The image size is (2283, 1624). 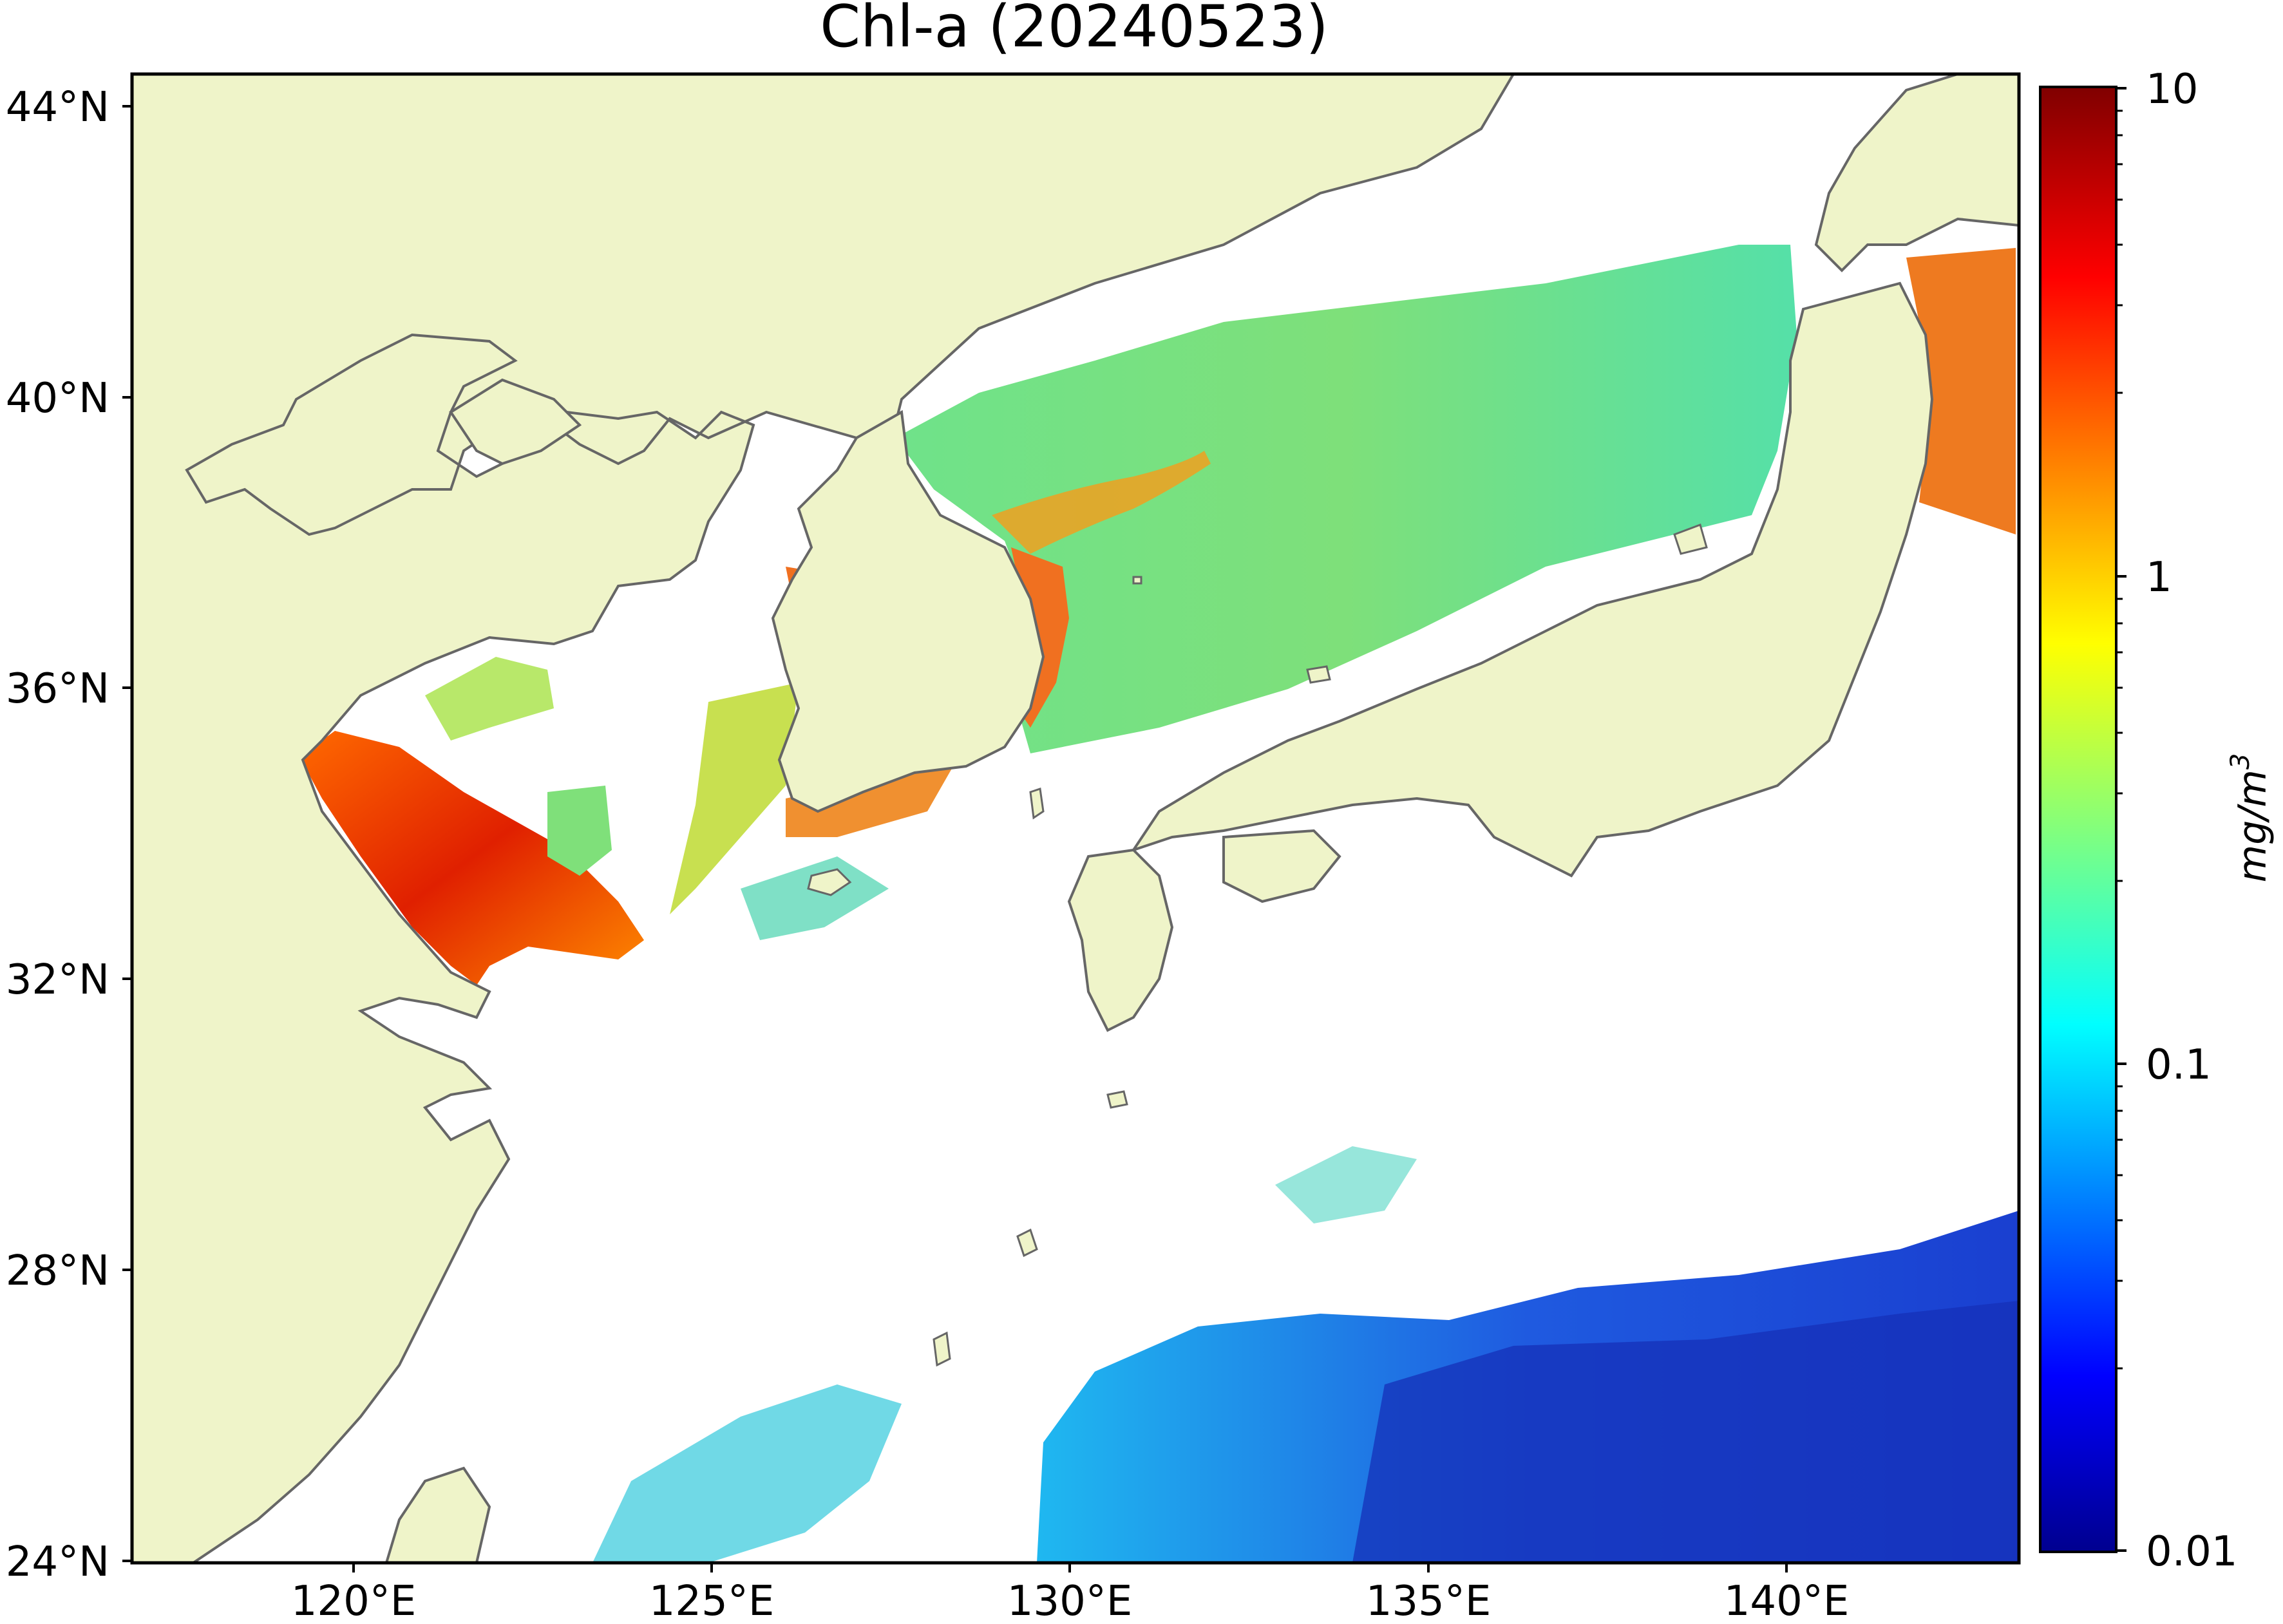 What do you see at coordinates (1281, 866) in the screenshot?
I see `shikoku` at bounding box center [1281, 866].